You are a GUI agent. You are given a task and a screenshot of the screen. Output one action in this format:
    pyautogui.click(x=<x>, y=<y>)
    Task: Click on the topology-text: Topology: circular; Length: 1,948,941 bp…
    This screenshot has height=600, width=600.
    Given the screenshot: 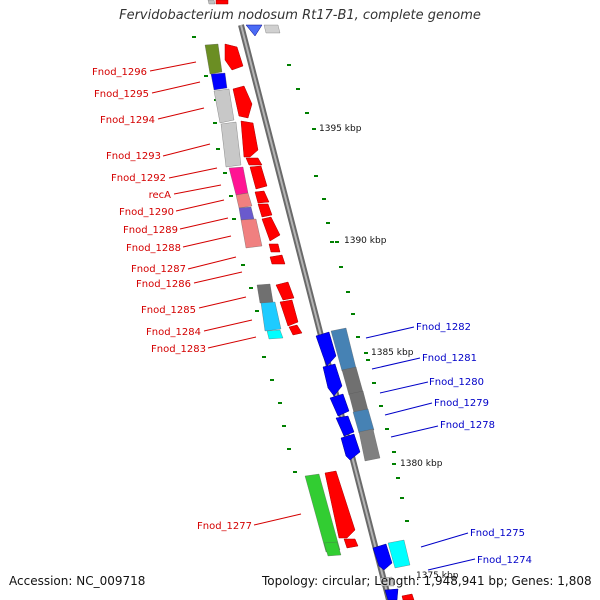 What is the action you would take?
    pyautogui.click(x=427, y=581)
    